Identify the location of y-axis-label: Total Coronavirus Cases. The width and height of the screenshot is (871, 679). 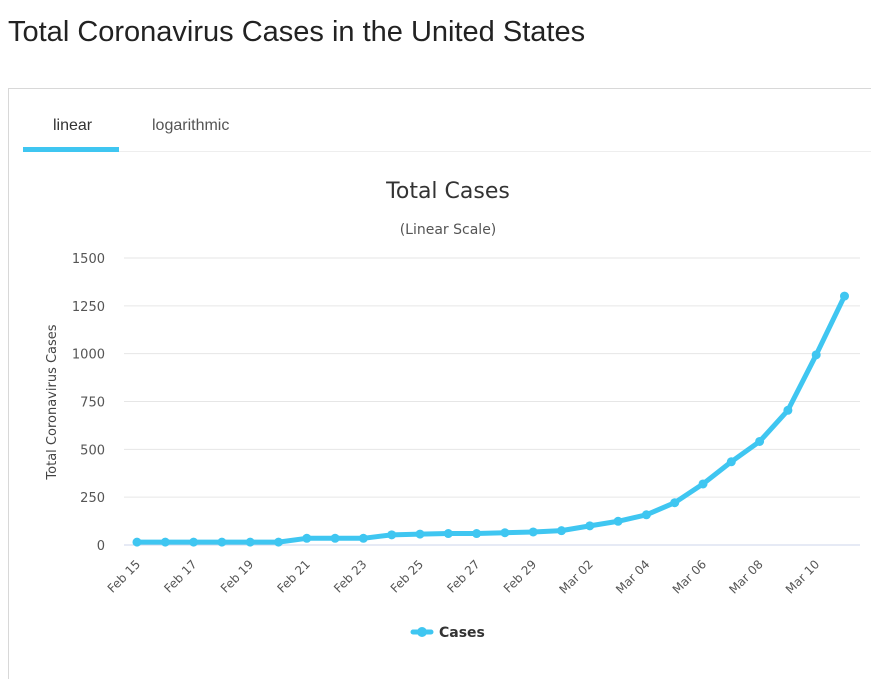
(52, 402).